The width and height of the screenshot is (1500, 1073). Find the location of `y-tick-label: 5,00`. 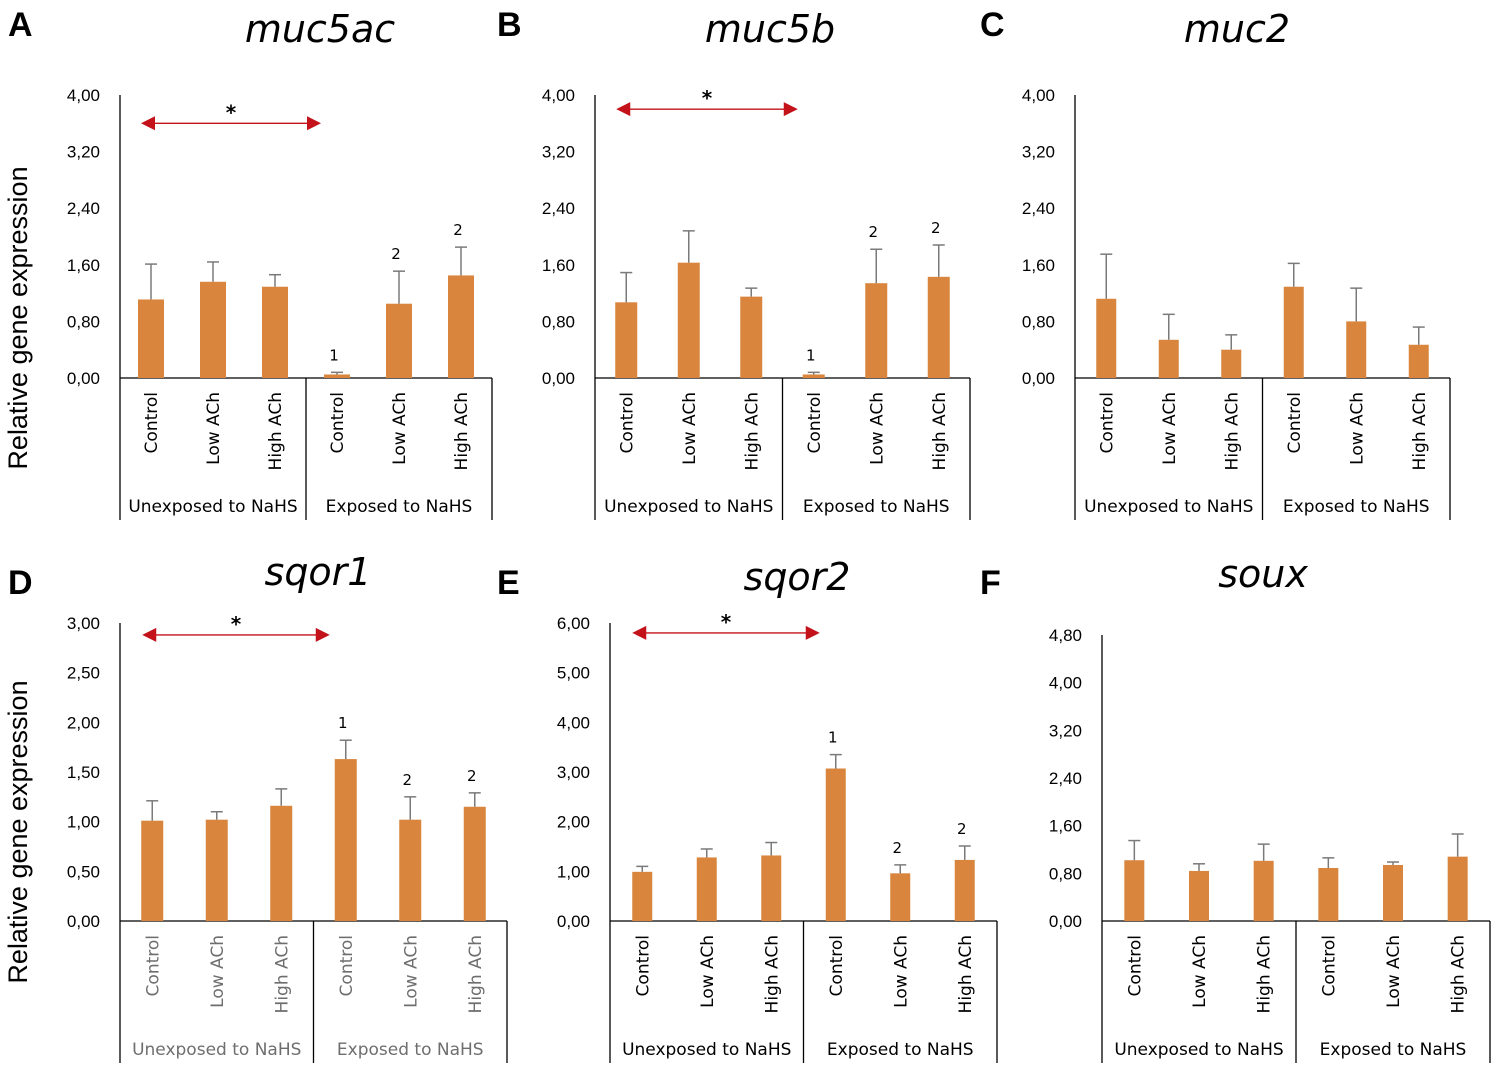

y-tick-label: 5,00 is located at coordinates (573, 673).